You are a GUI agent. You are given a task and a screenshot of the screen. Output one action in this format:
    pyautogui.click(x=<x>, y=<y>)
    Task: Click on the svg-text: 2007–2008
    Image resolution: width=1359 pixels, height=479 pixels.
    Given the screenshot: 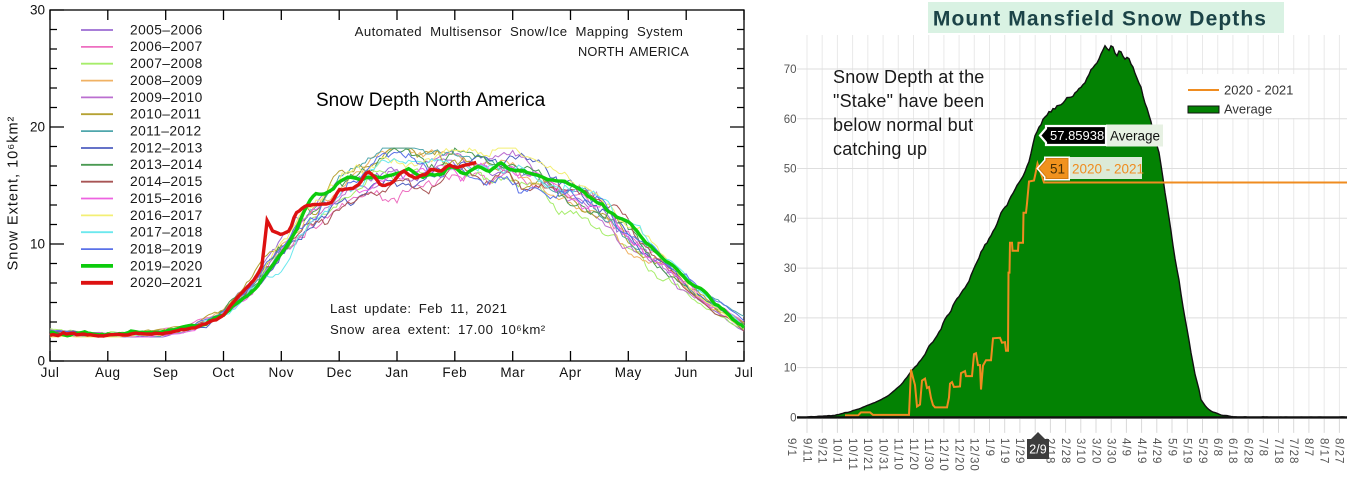 What is the action you would take?
    pyautogui.click(x=166, y=63)
    